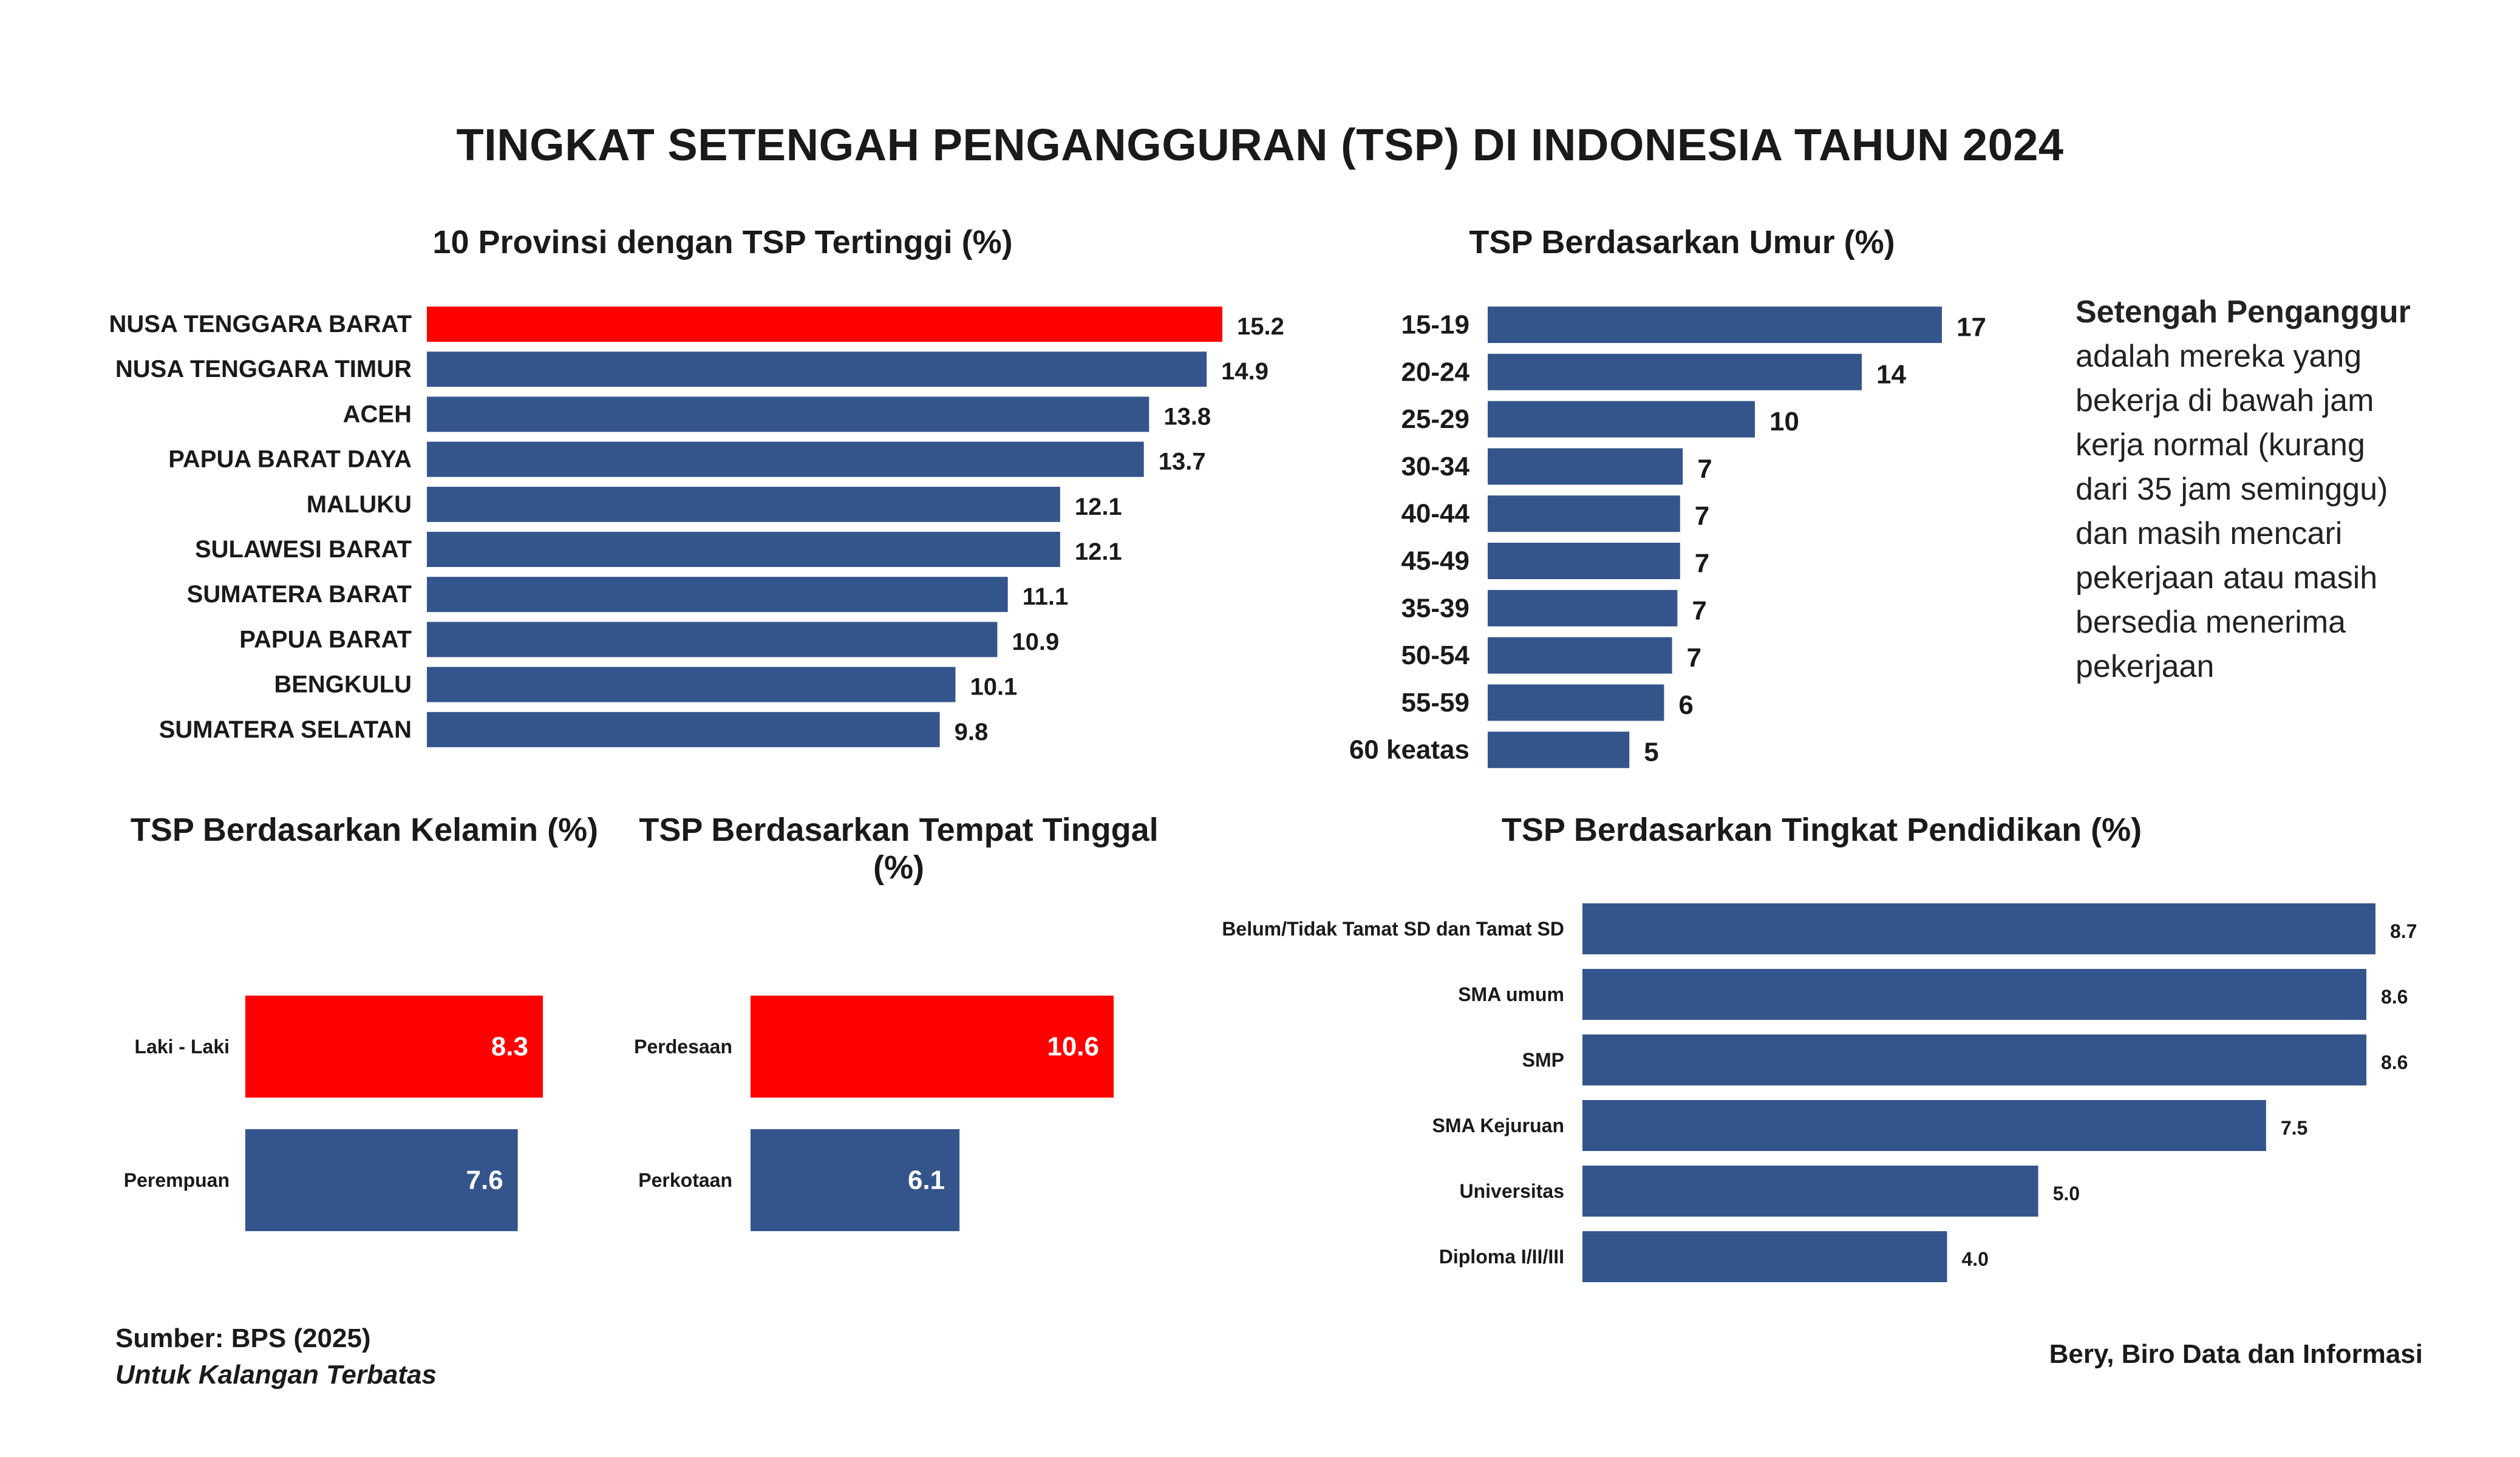  I want to click on category-label-provinsi: MALUKU, so click(359, 504).